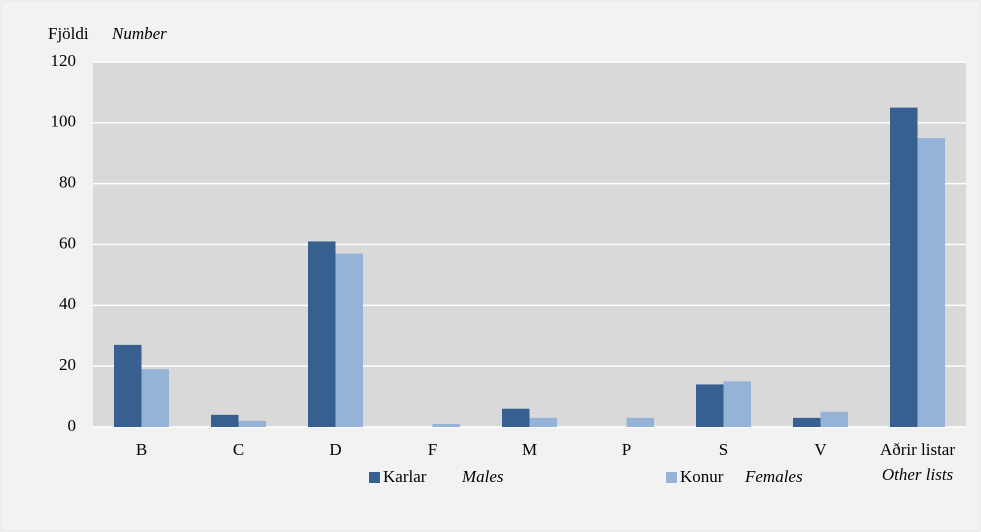 This screenshot has height=532, width=981. Describe the element at coordinates (67, 303) in the screenshot. I see `y-tick-label: 40` at that location.